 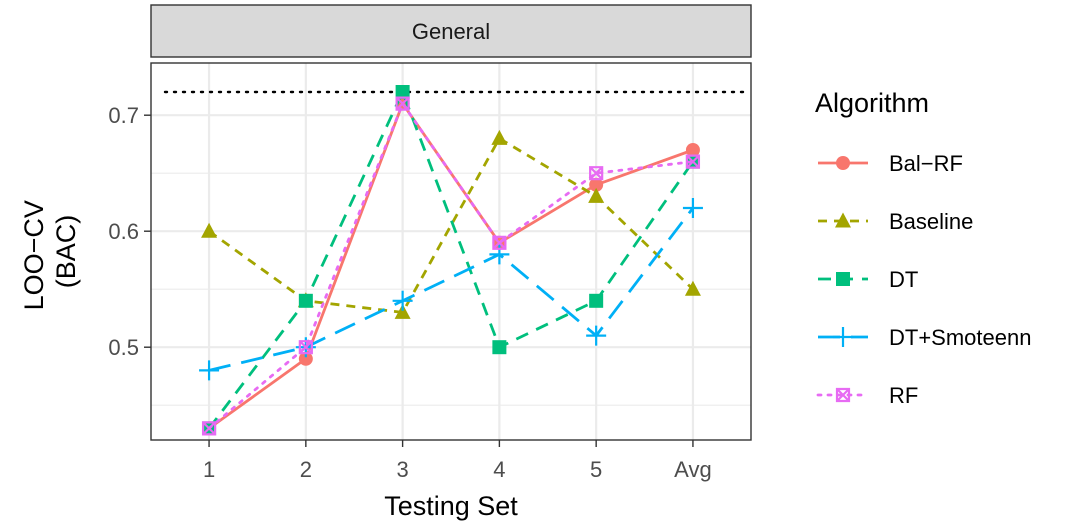 What do you see at coordinates (867, 395) in the screenshot?
I see `legend-item-4: RF` at bounding box center [867, 395].